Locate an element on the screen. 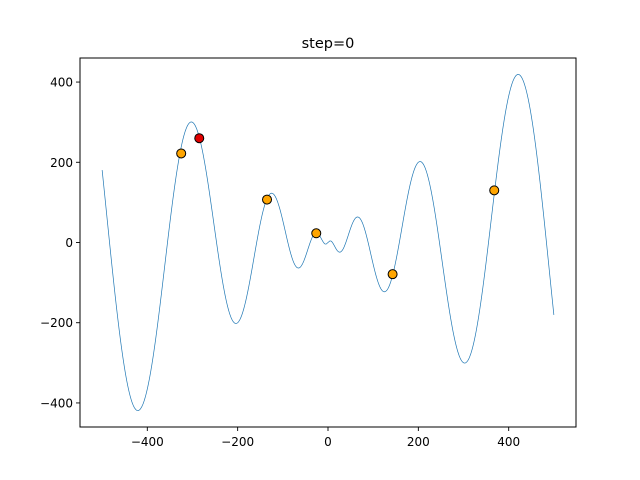 The image size is (640, 480). y-tick-label-3: 200 is located at coordinates (61, 163).